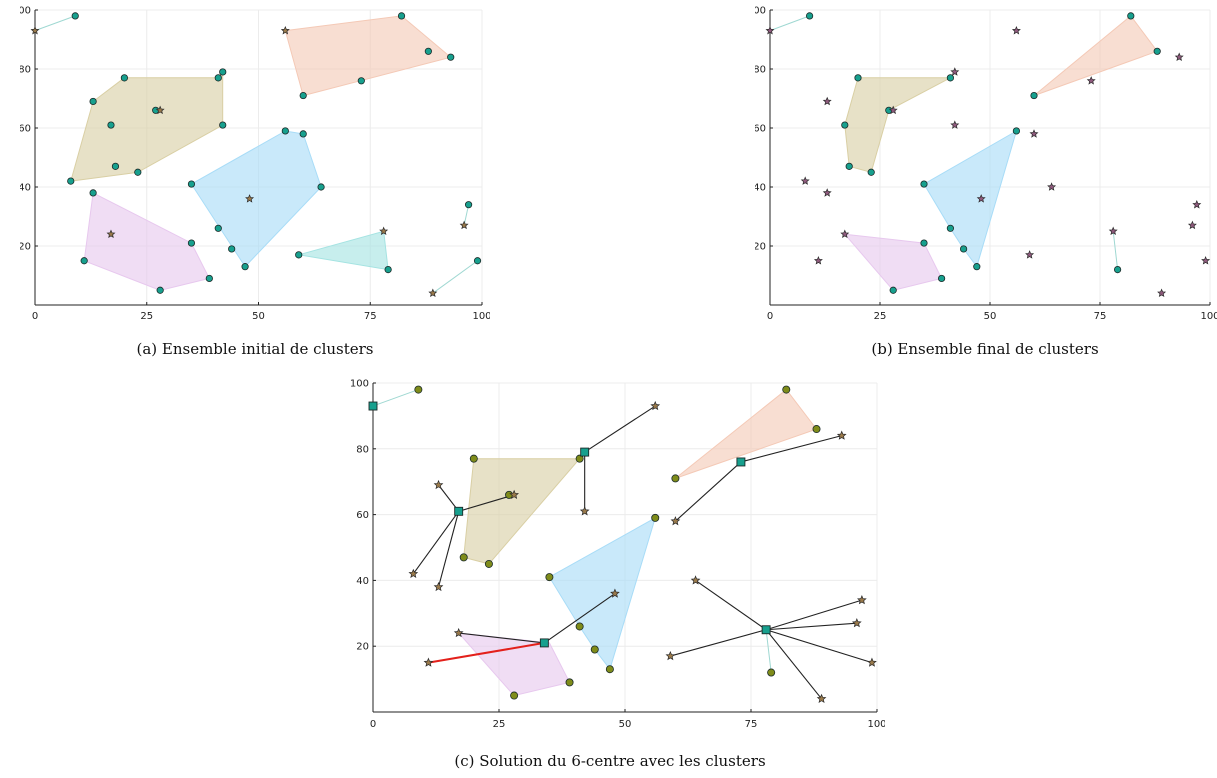 The height and width of the screenshot is (778, 1217). I want to click on y-tick-label: 100, so click(359, 384).